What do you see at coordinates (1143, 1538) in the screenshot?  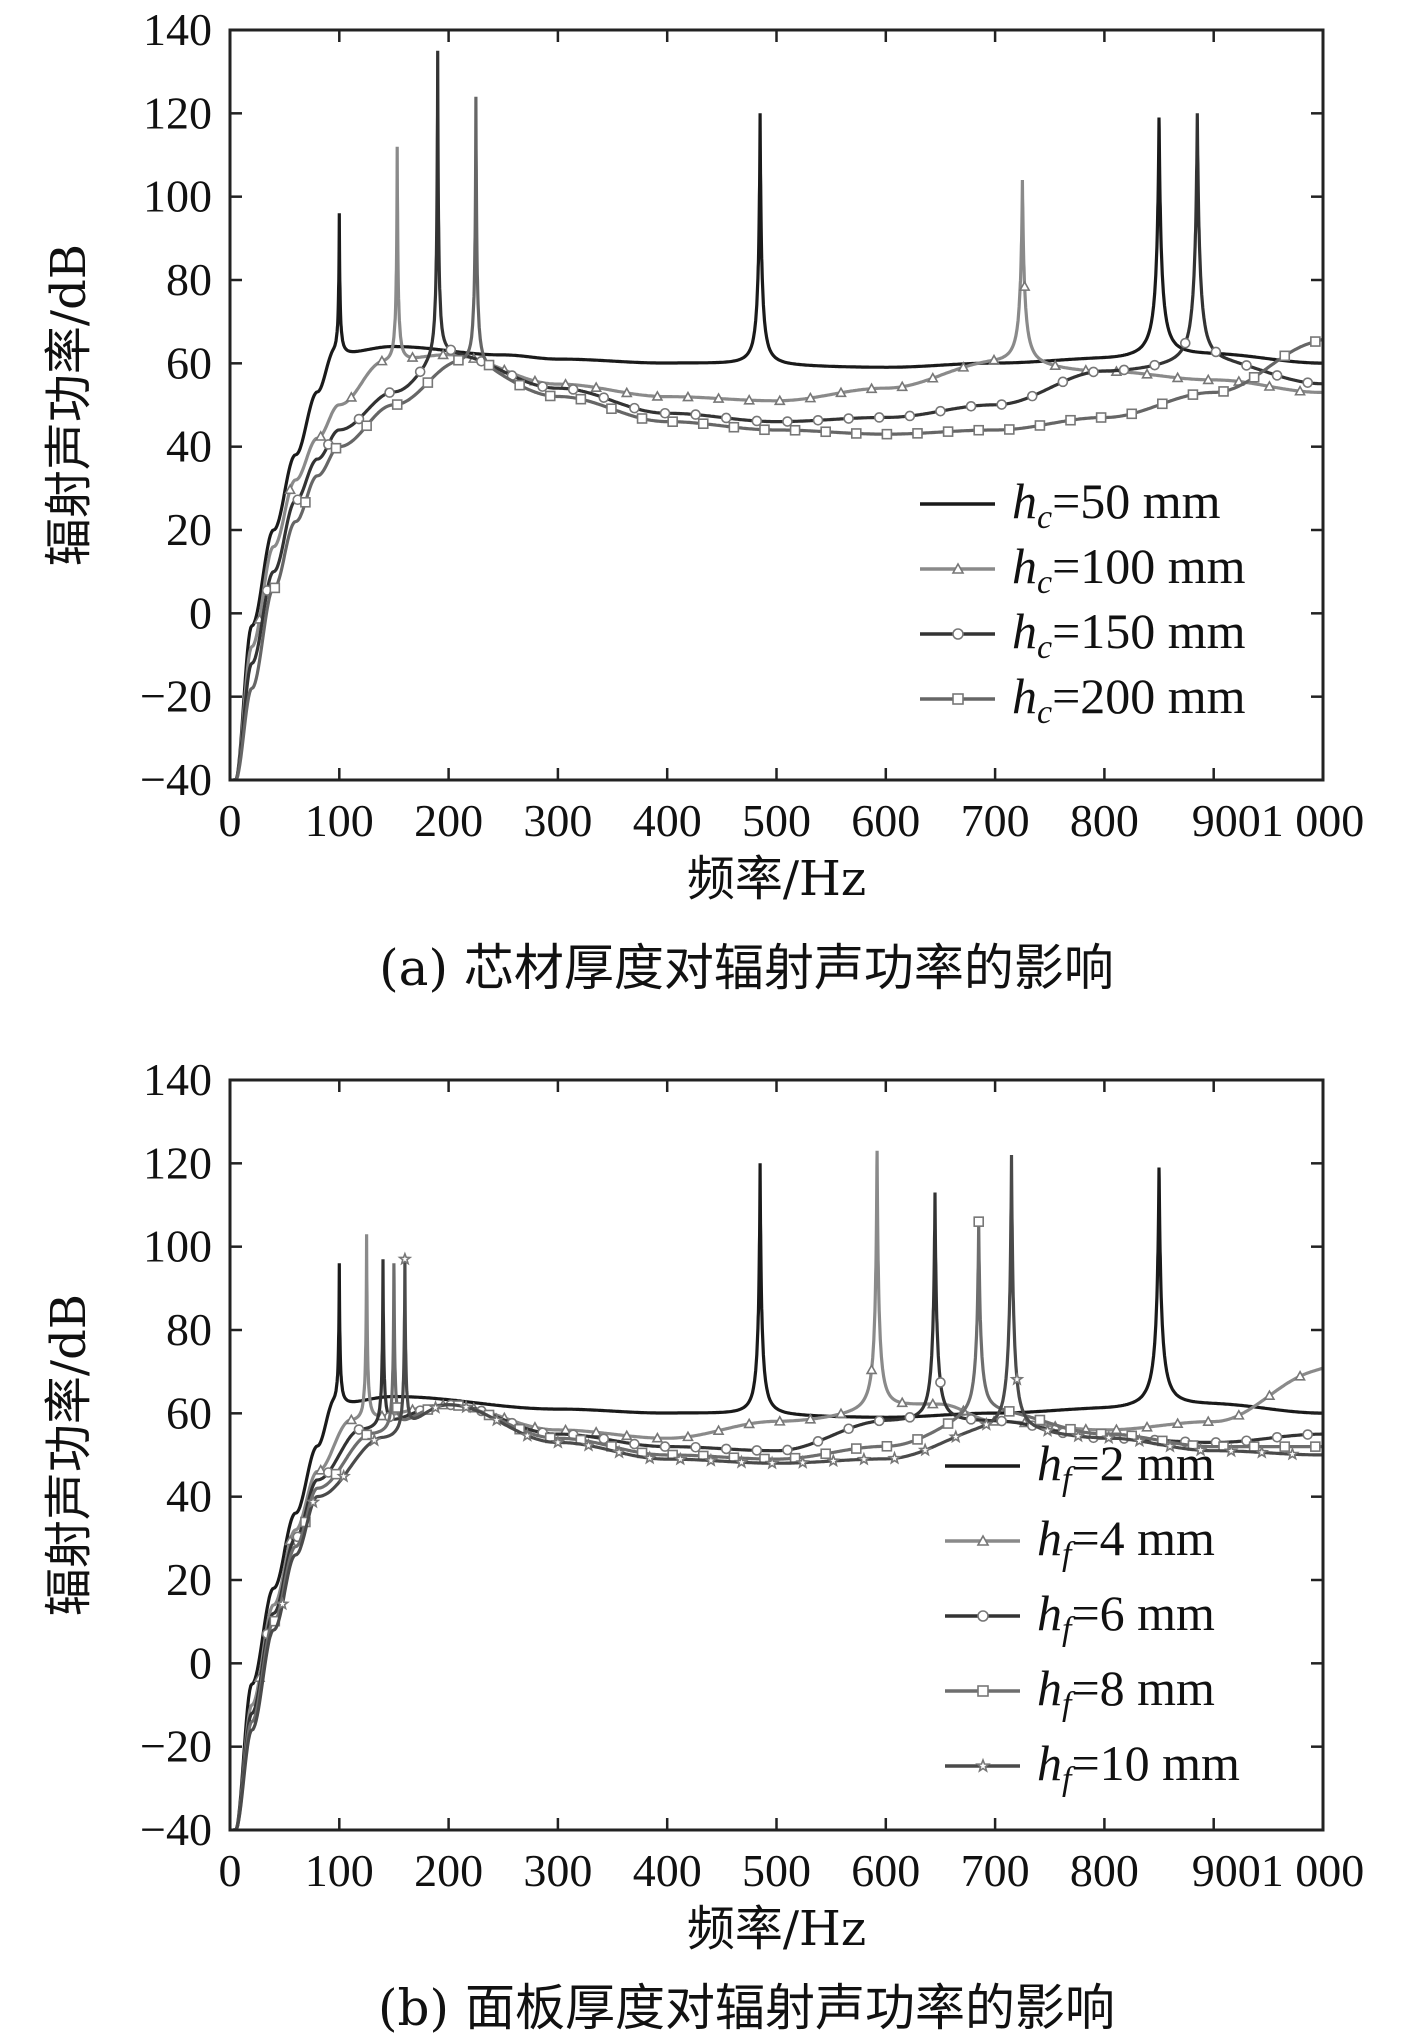 I see `legend-value: =4 mm` at bounding box center [1143, 1538].